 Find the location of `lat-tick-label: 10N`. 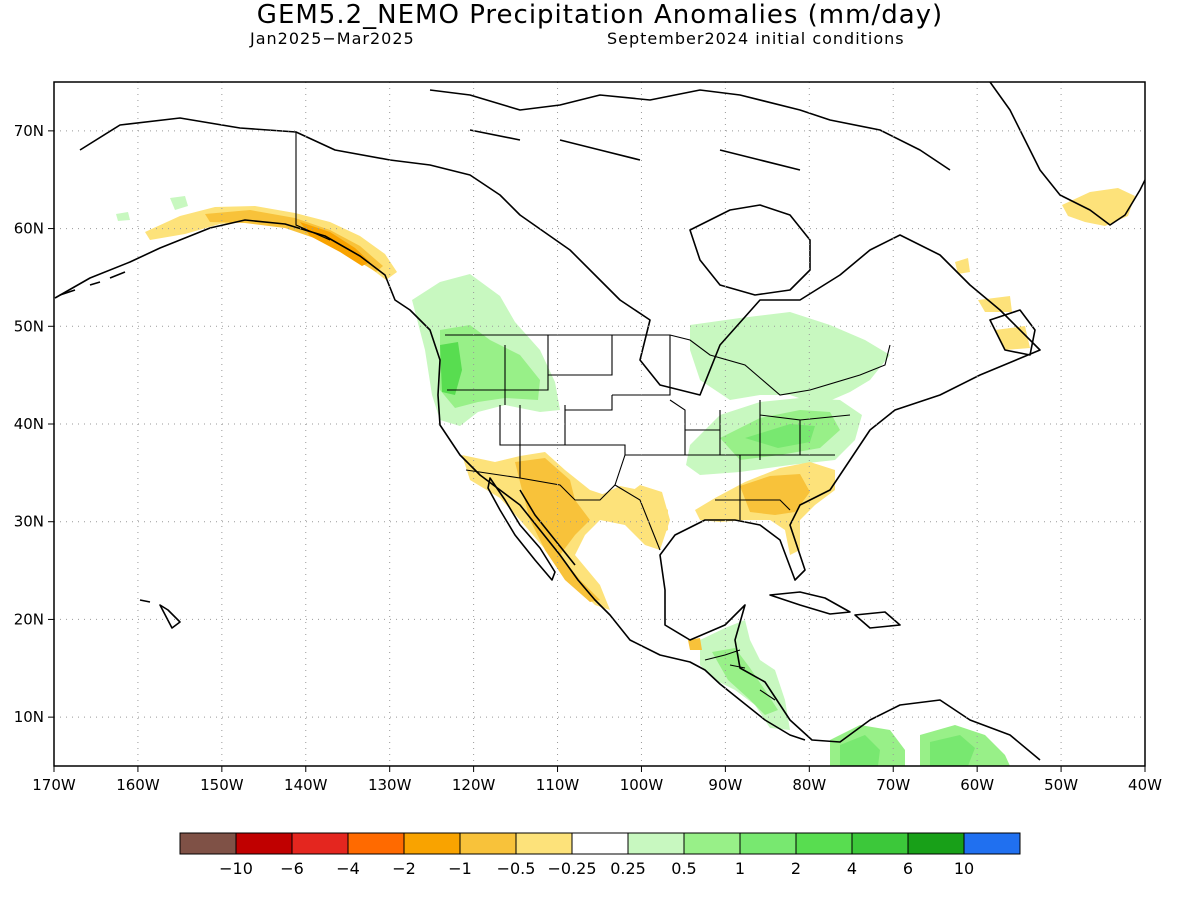

lat-tick-label: 10N is located at coordinates (29, 717).